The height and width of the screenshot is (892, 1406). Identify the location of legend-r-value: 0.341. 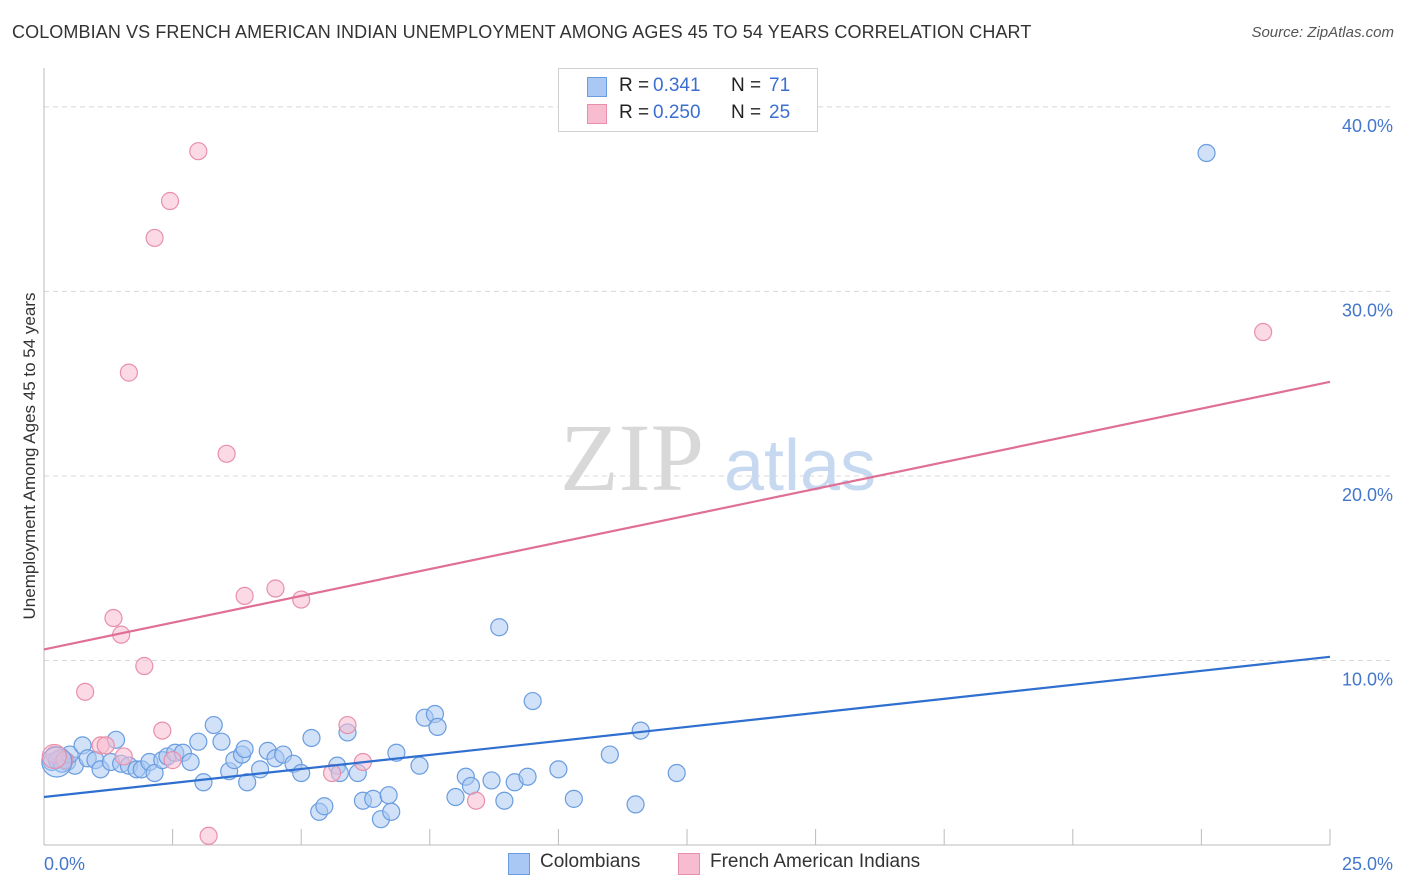
(677, 85).